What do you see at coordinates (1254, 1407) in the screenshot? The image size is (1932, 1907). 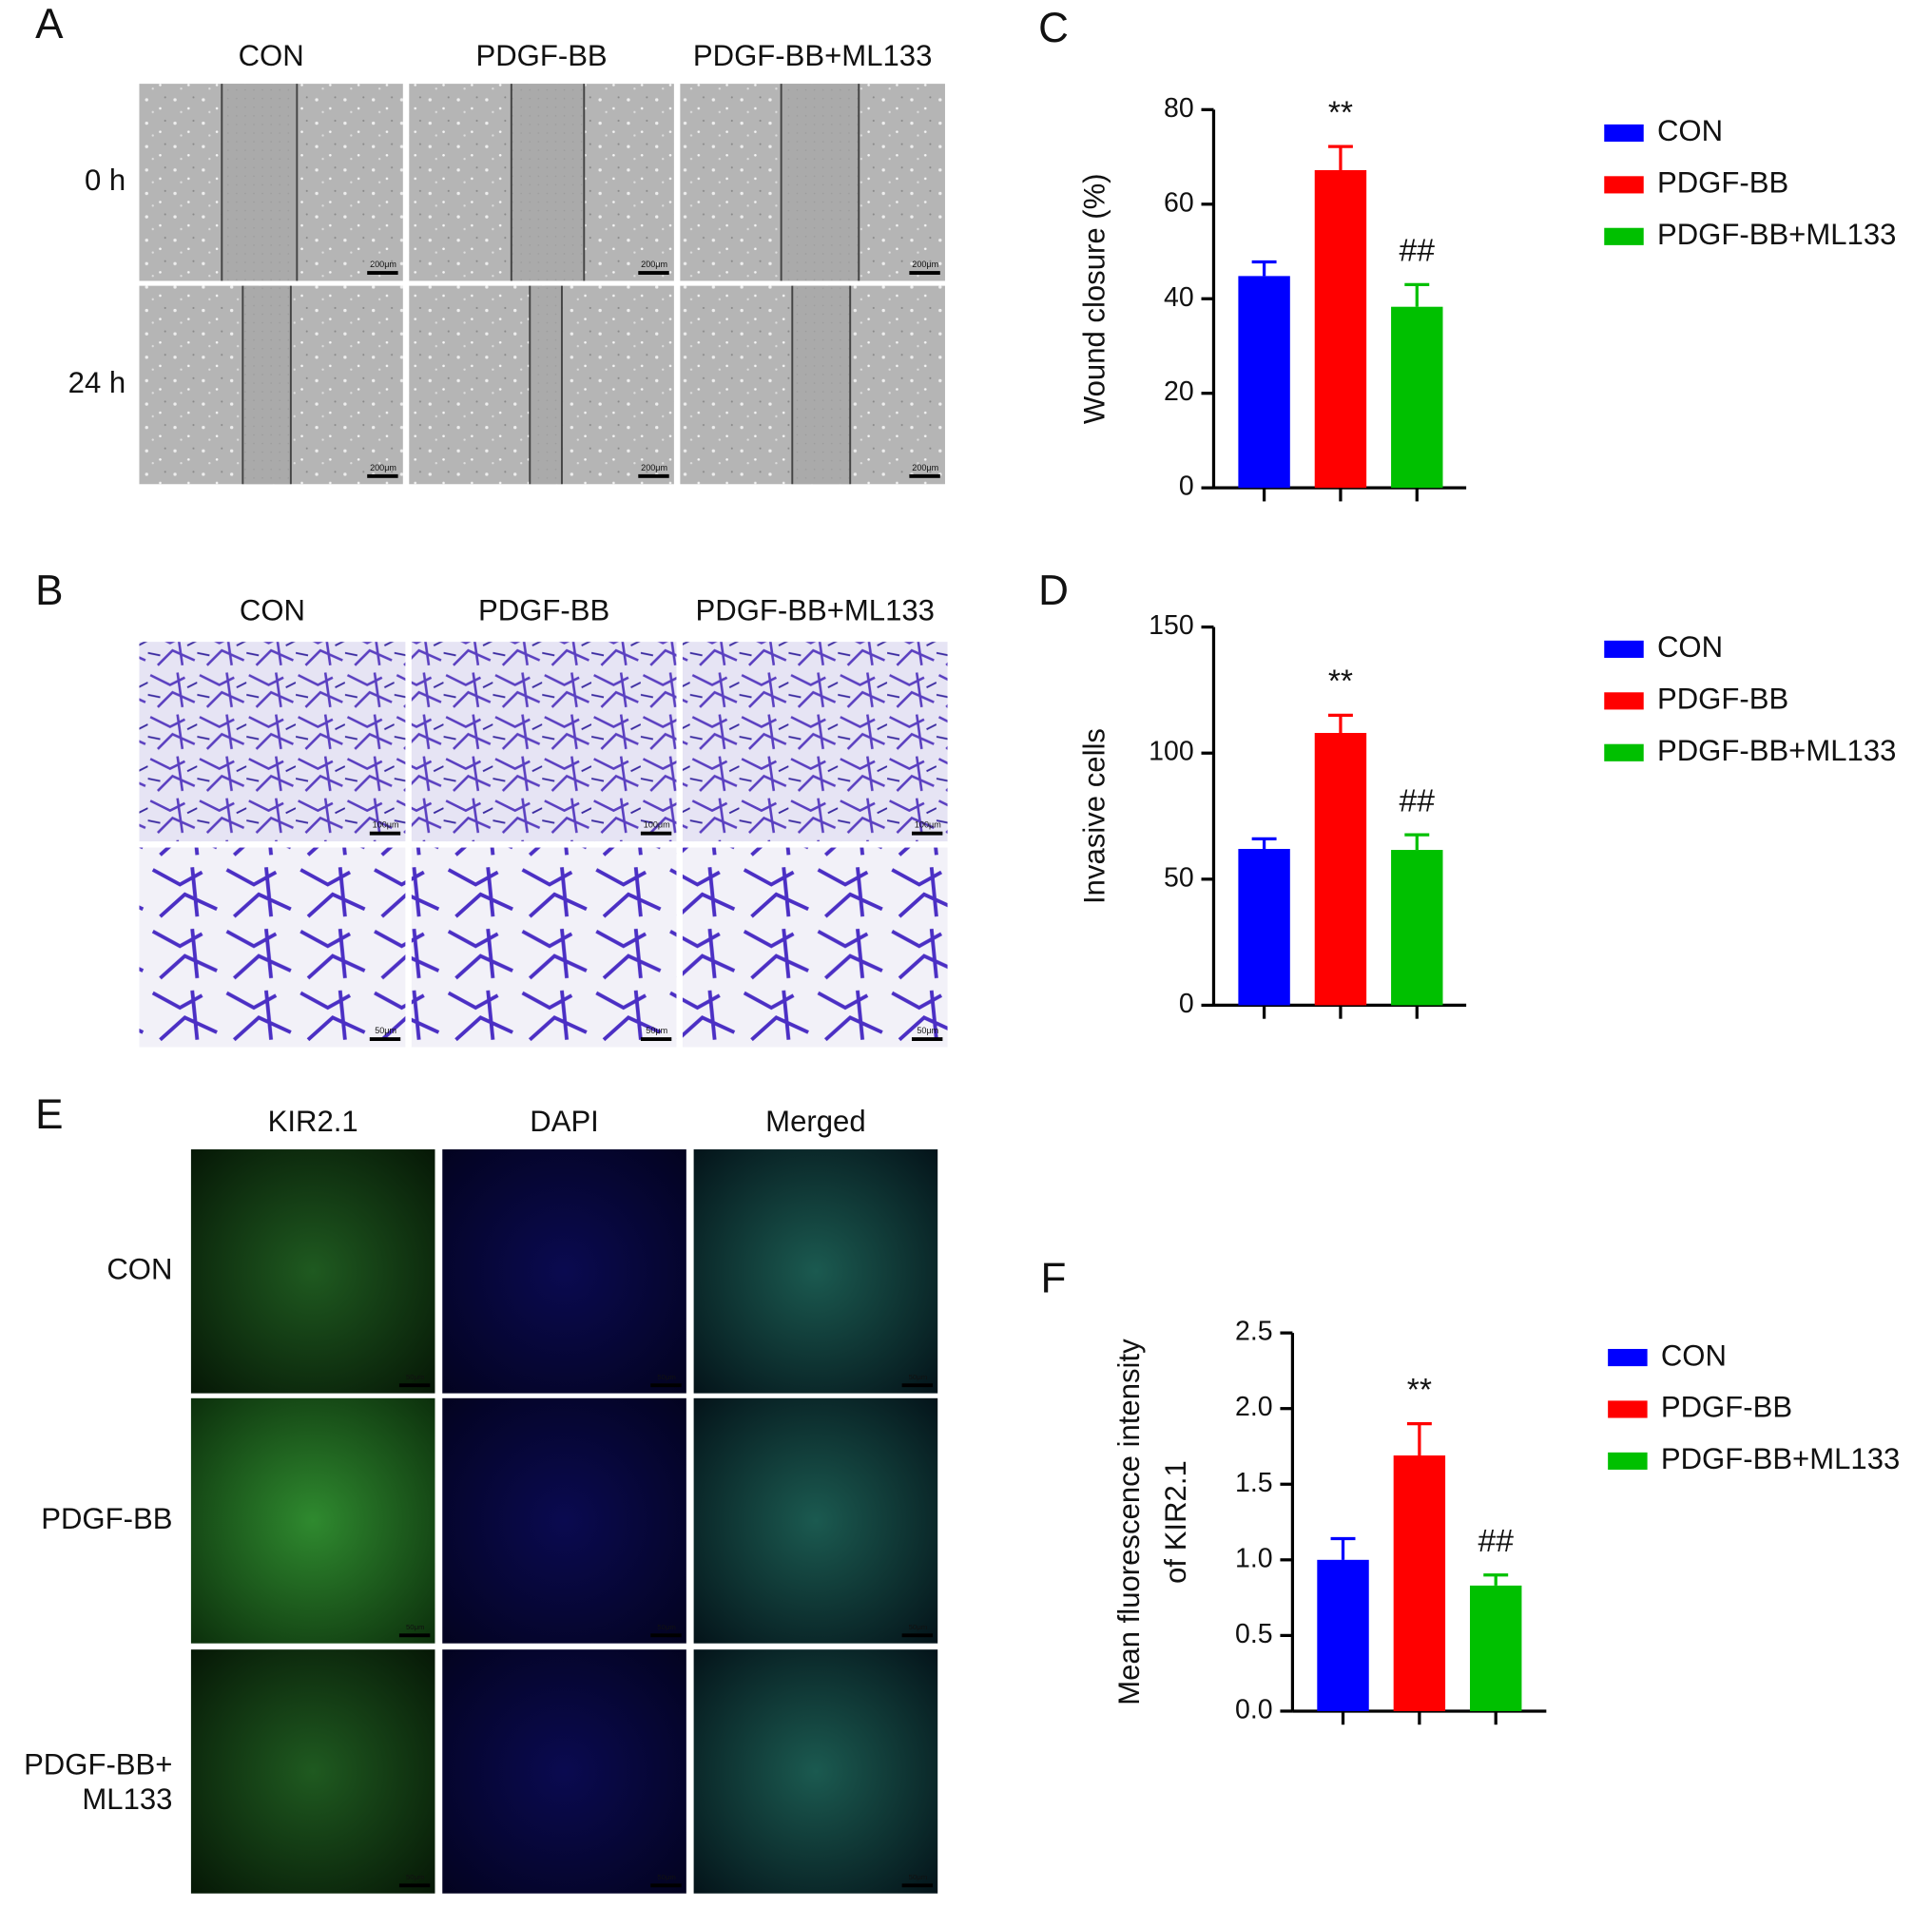 I see `y-tick-label: 2.0` at bounding box center [1254, 1407].